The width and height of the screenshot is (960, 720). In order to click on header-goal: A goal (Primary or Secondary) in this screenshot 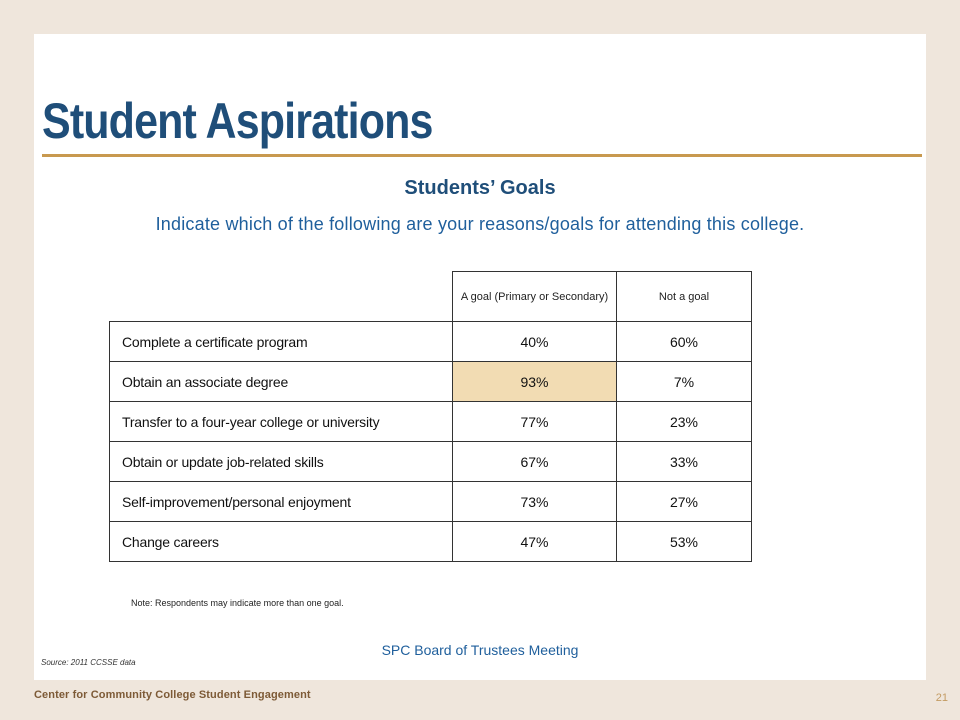, I will do `click(534, 296)`.